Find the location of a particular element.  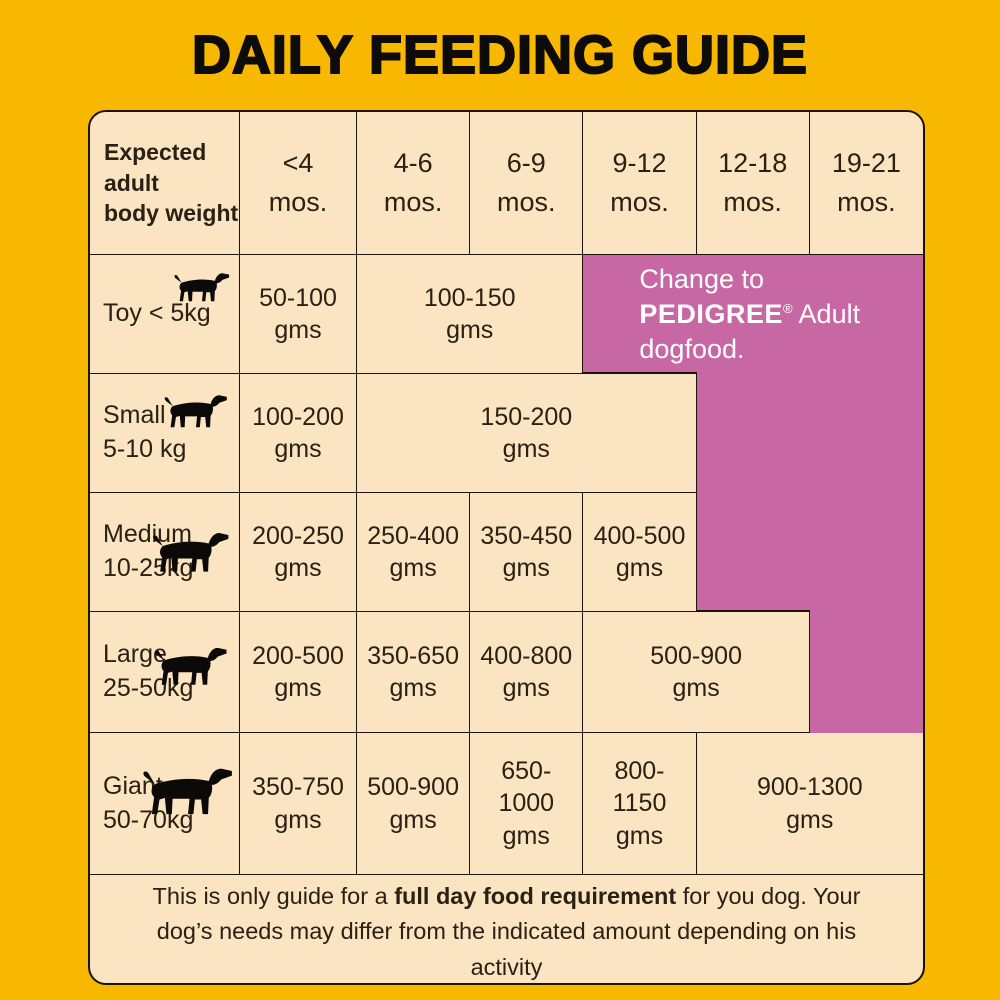

column-header-age-0: <4 mos. is located at coordinates (298, 183).